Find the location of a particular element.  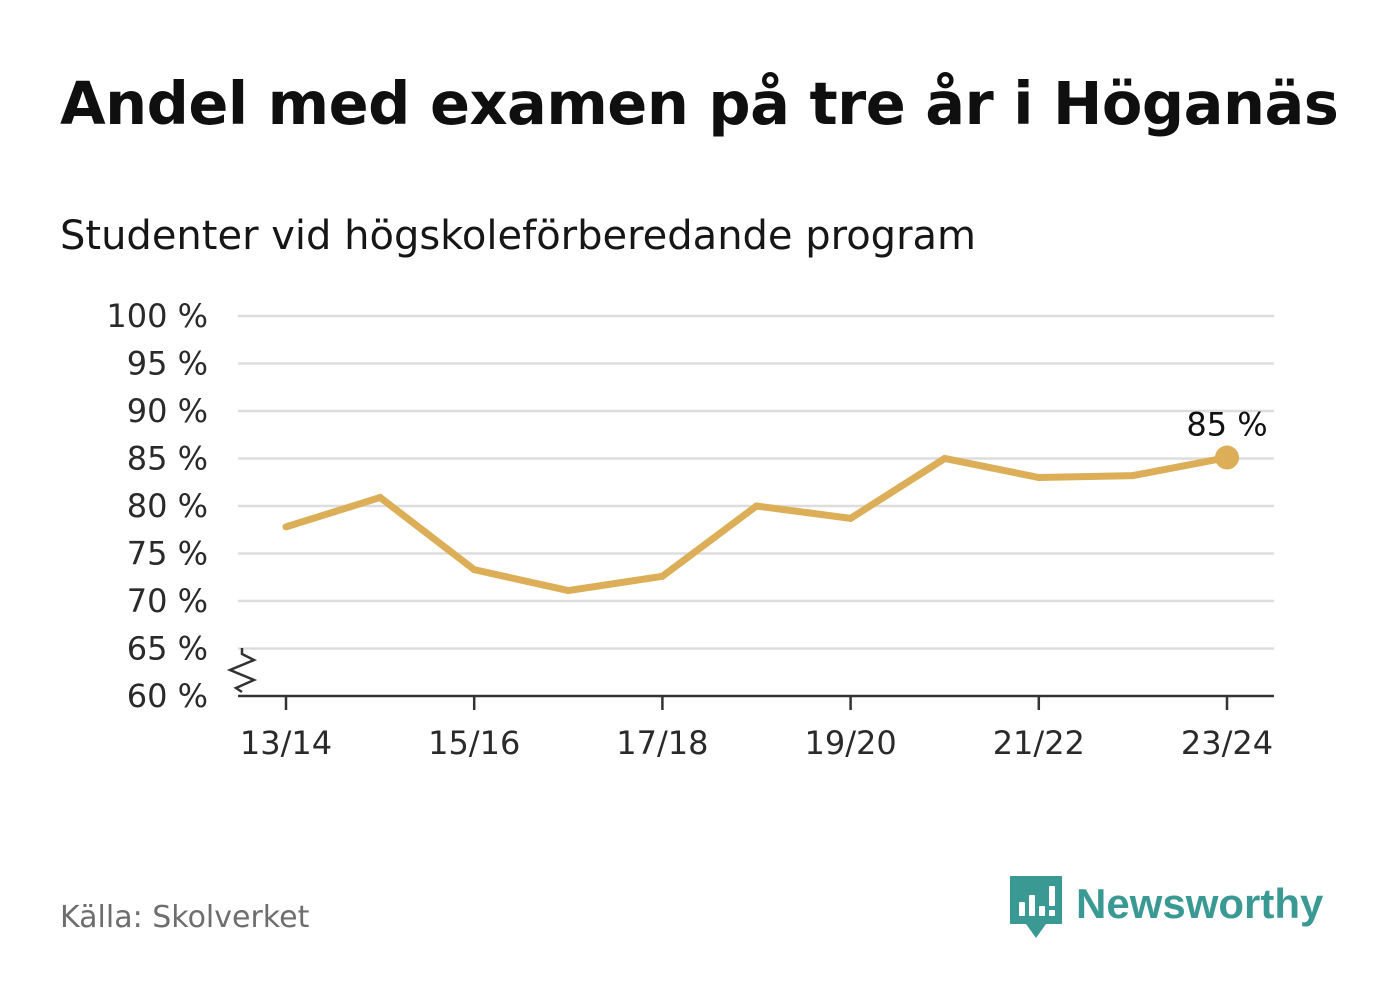

y-tick-label: 100 % is located at coordinates (157, 316).